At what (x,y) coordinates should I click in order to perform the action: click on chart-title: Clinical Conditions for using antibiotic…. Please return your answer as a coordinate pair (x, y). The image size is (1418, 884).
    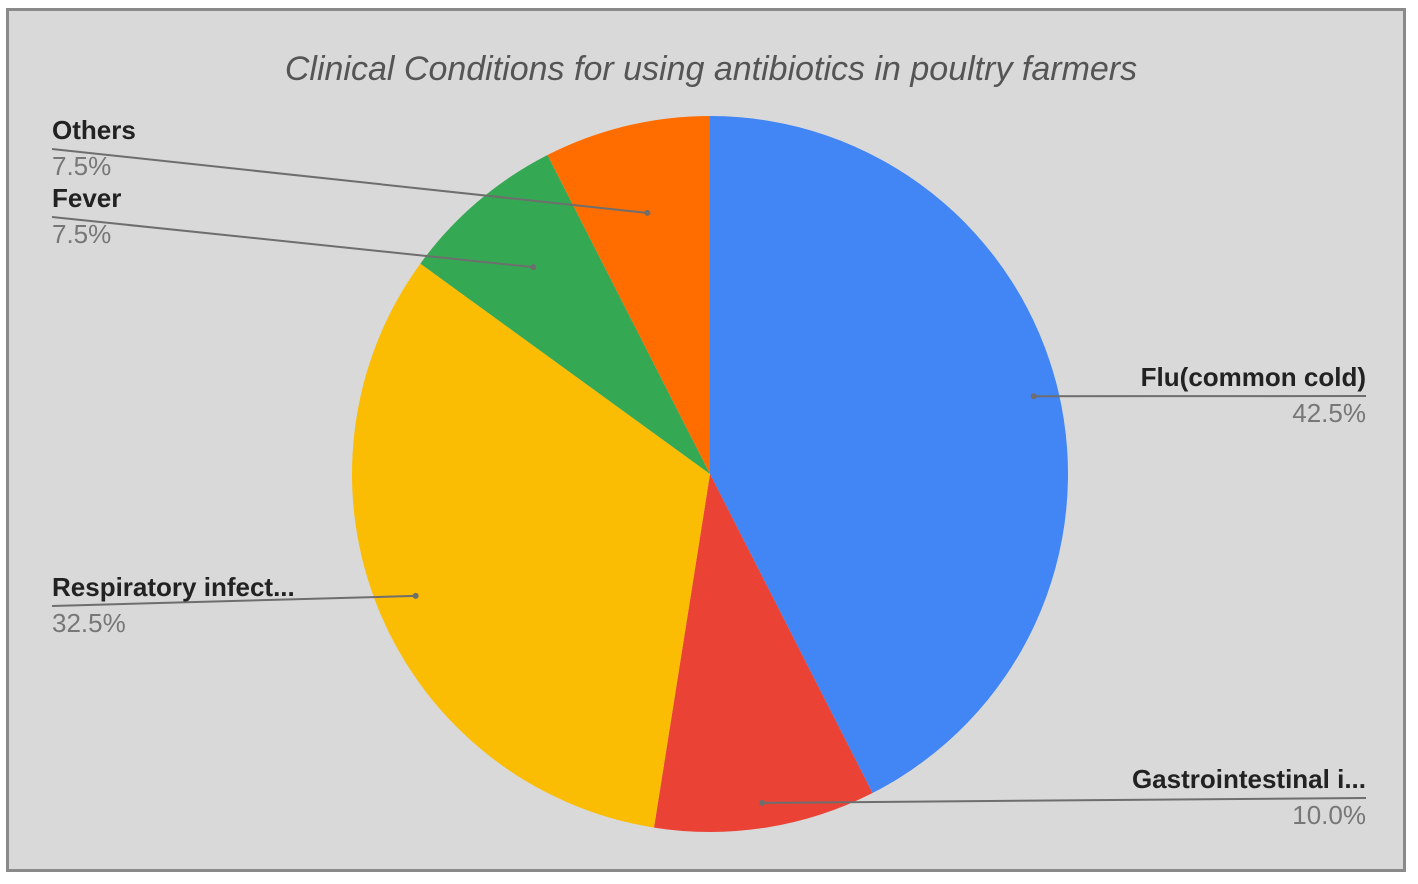
    Looking at the image, I should click on (711, 69).